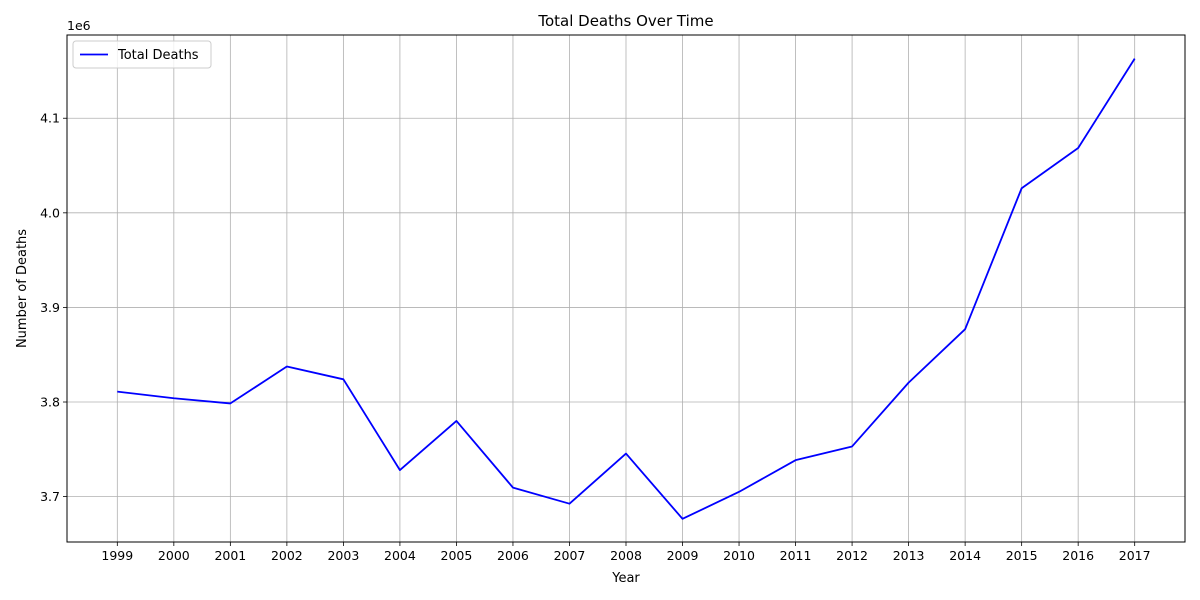  What do you see at coordinates (230, 555) in the screenshot?
I see `x-tick-label: 2001` at bounding box center [230, 555].